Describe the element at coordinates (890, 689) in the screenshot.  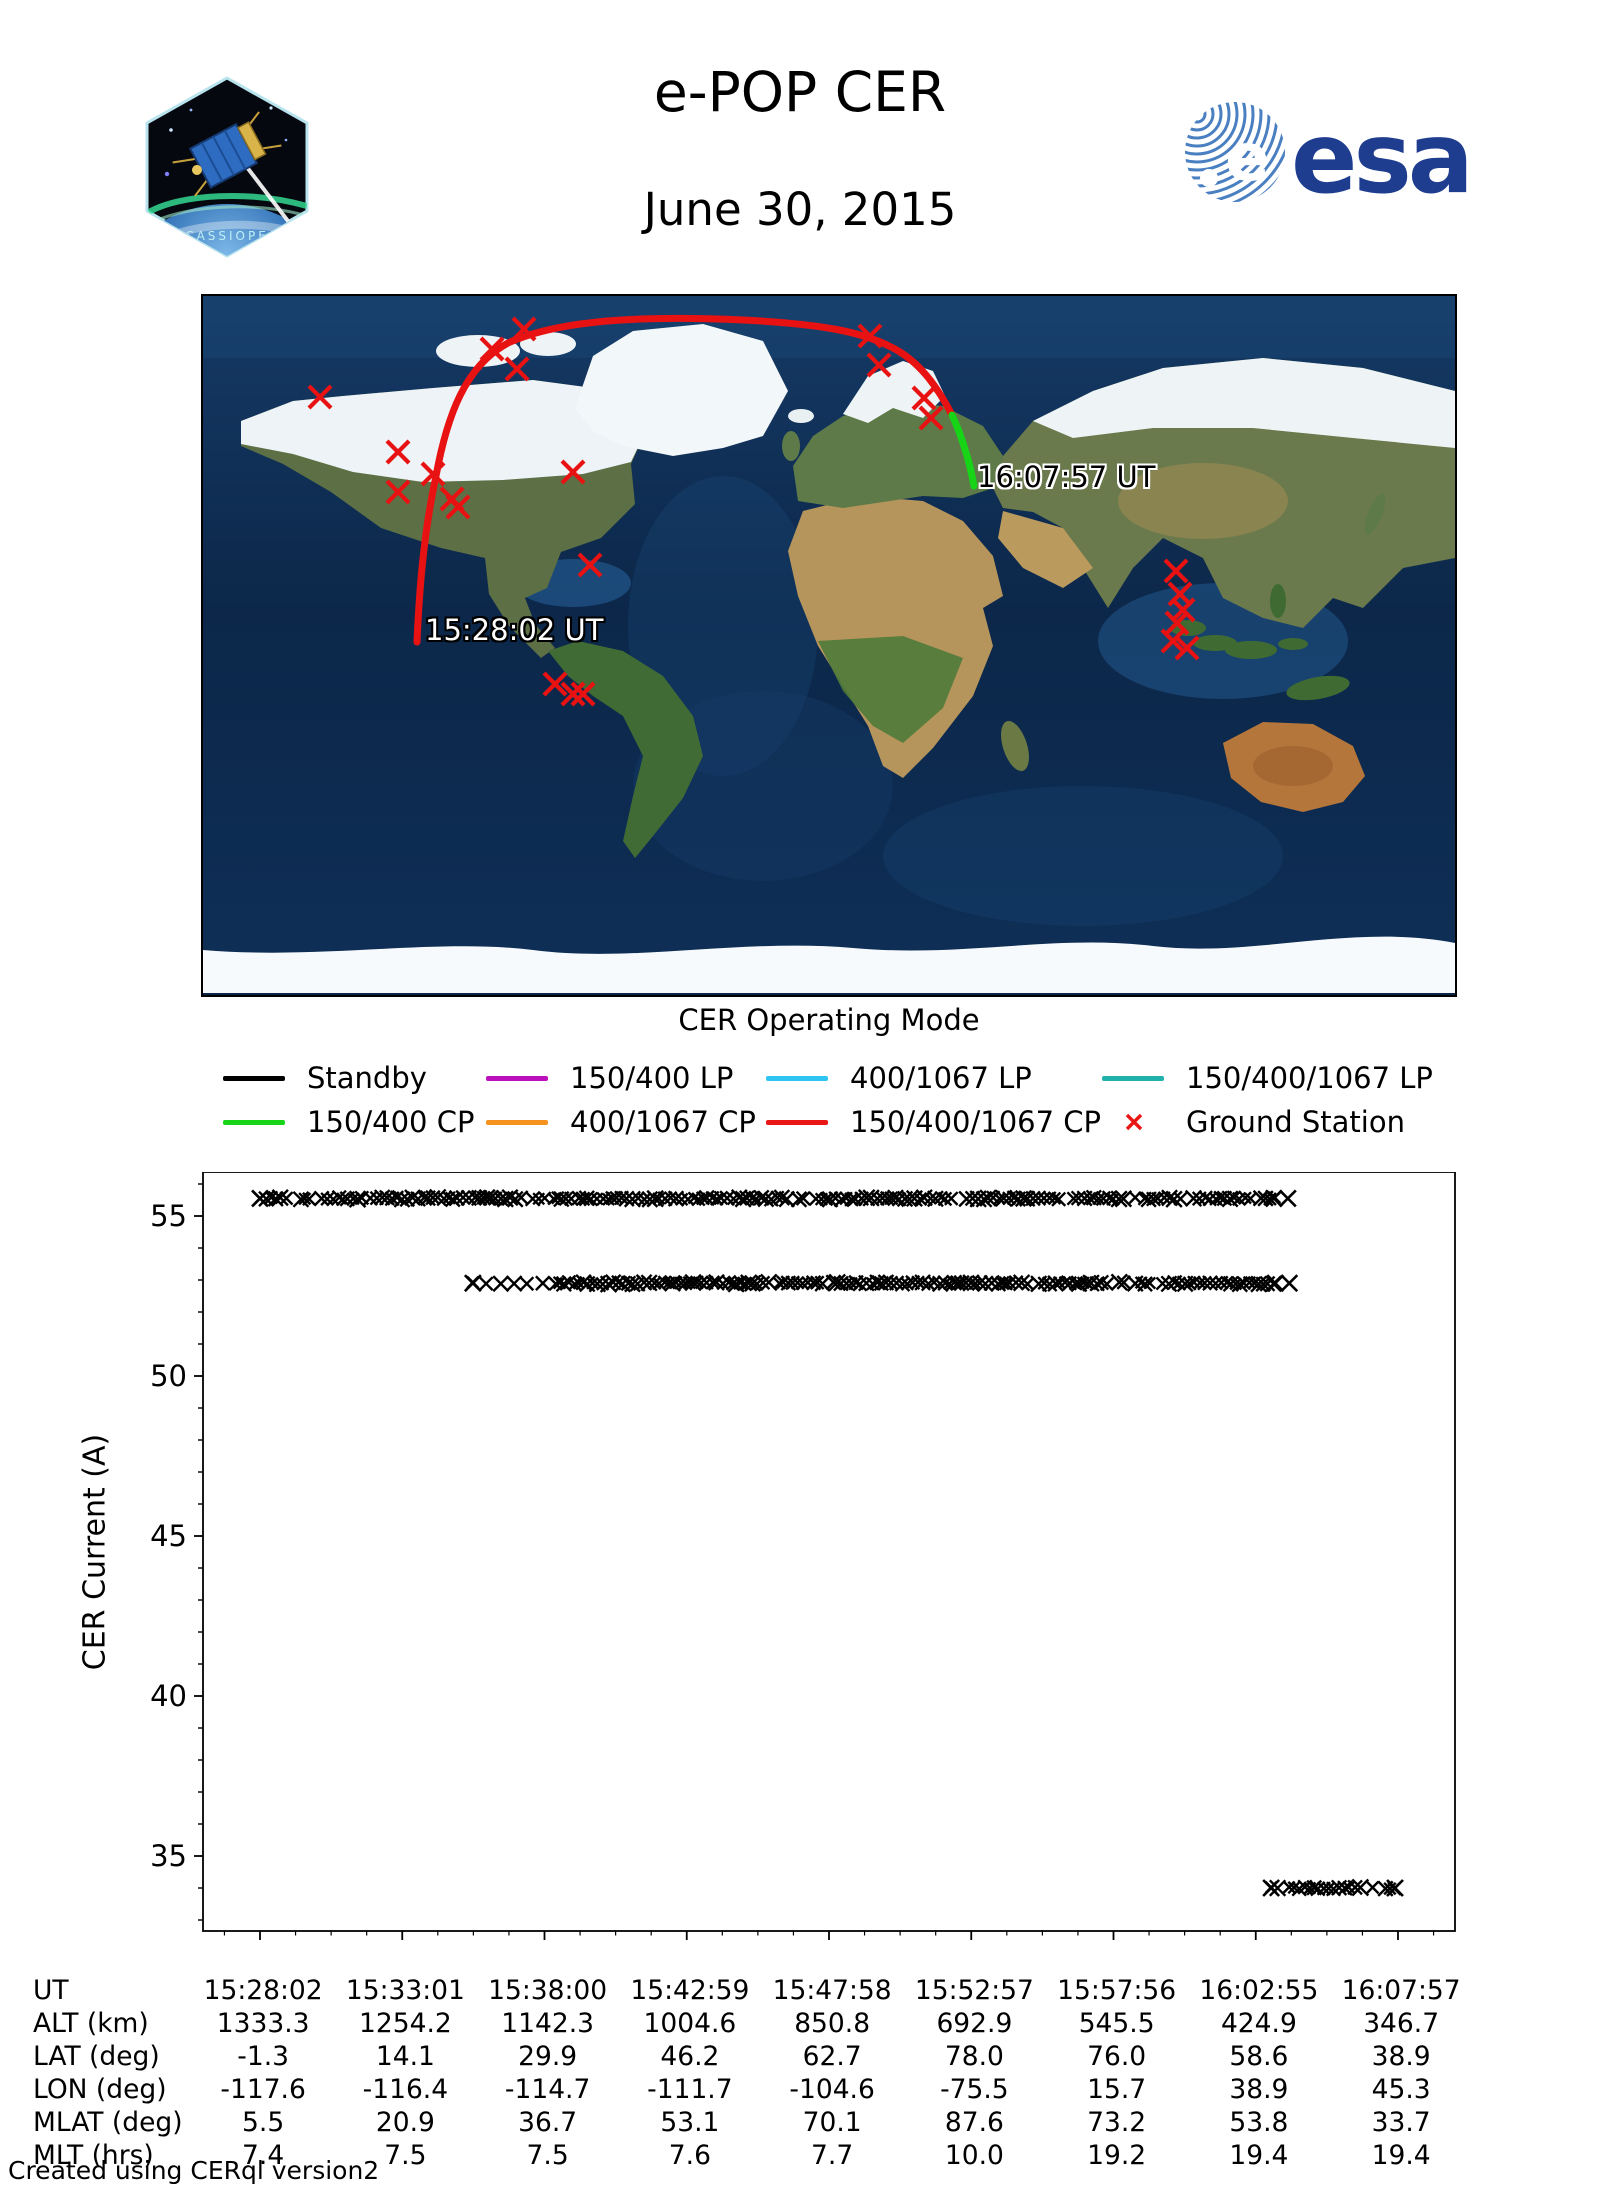
I see `africa-equatorial` at that location.